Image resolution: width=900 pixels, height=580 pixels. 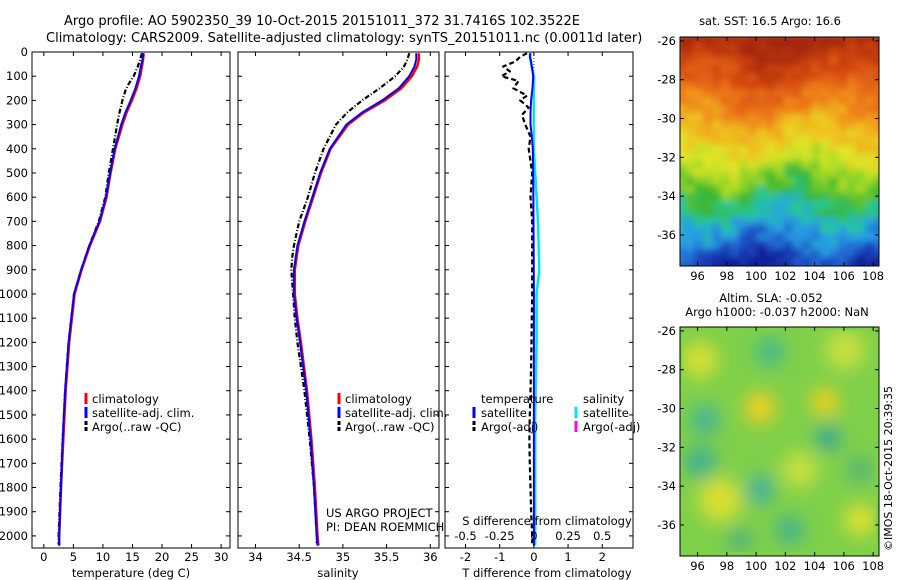 I want to click on temperature-xlabel: temperature (deg C), so click(x=131, y=573).